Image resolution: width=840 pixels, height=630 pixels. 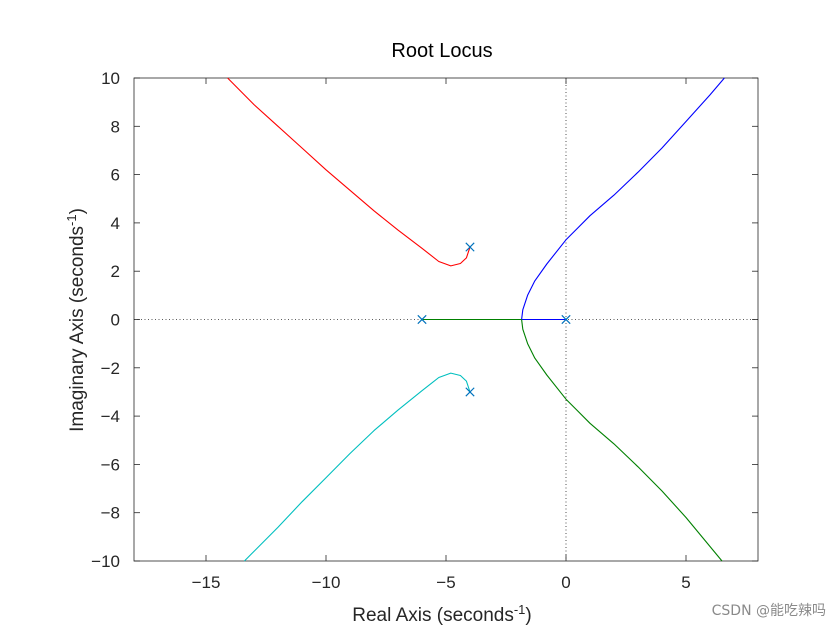 What do you see at coordinates (520, 609) in the screenshot?
I see `x-axis-label-exponent: -1` at bounding box center [520, 609].